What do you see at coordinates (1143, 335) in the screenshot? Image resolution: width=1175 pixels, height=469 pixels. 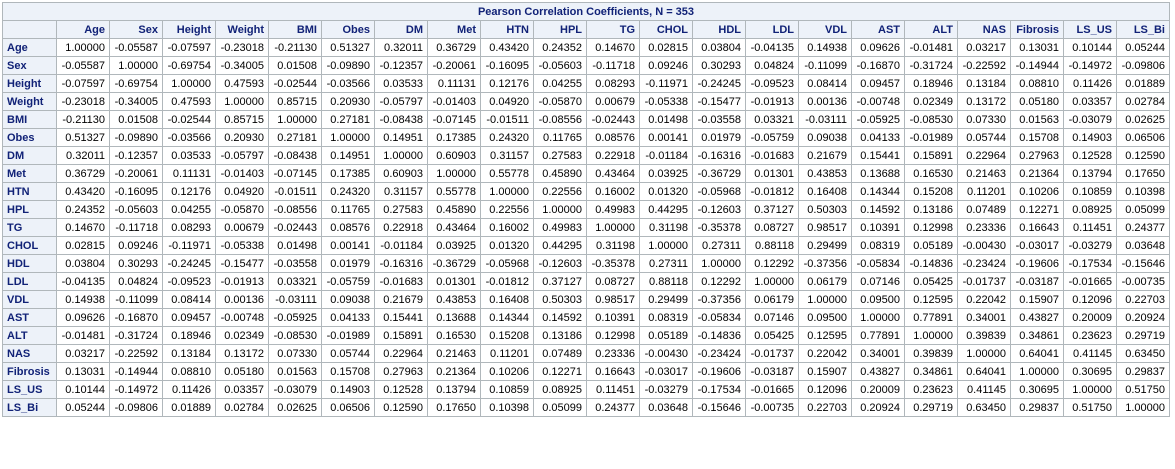 I see `table-cell: 0.29719` at bounding box center [1143, 335].